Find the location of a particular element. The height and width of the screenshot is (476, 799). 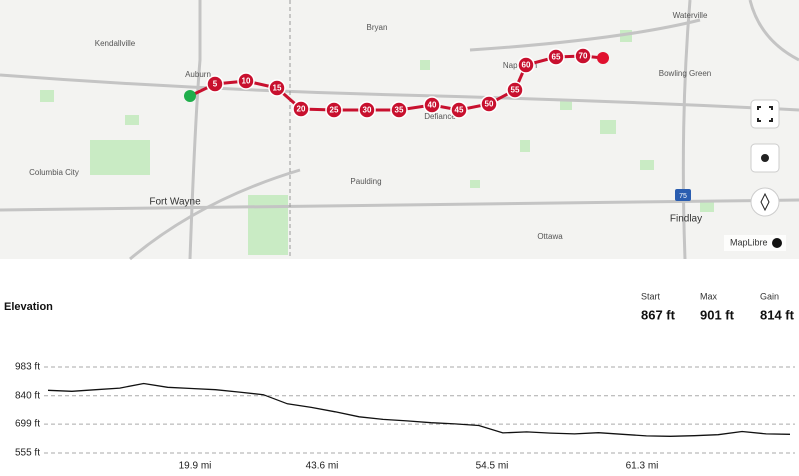

route-marker-label: 20 is located at coordinates (301, 109).